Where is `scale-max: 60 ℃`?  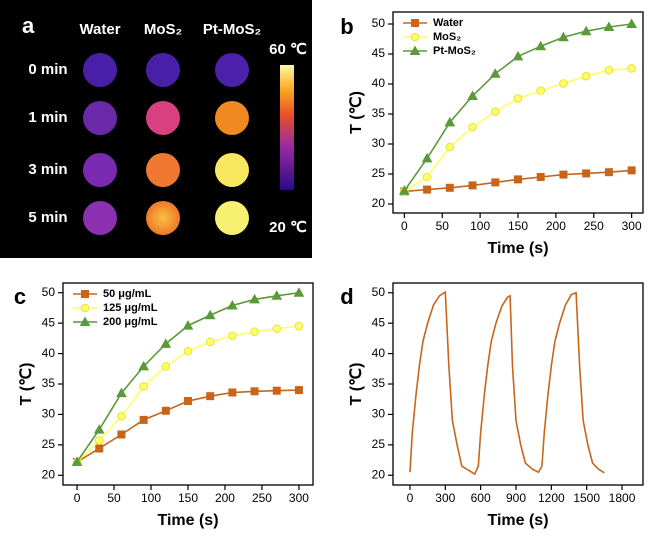
scale-max: 60 ℃ is located at coordinates (288, 49).